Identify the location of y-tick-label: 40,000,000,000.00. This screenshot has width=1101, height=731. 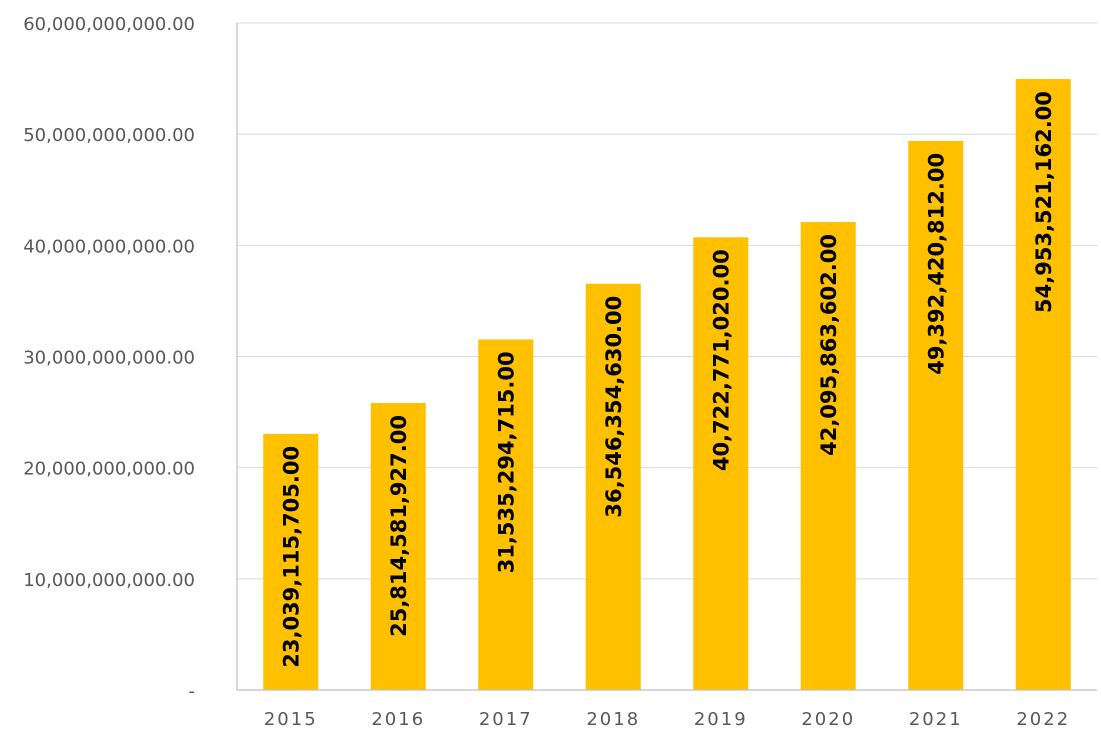
(109, 246).